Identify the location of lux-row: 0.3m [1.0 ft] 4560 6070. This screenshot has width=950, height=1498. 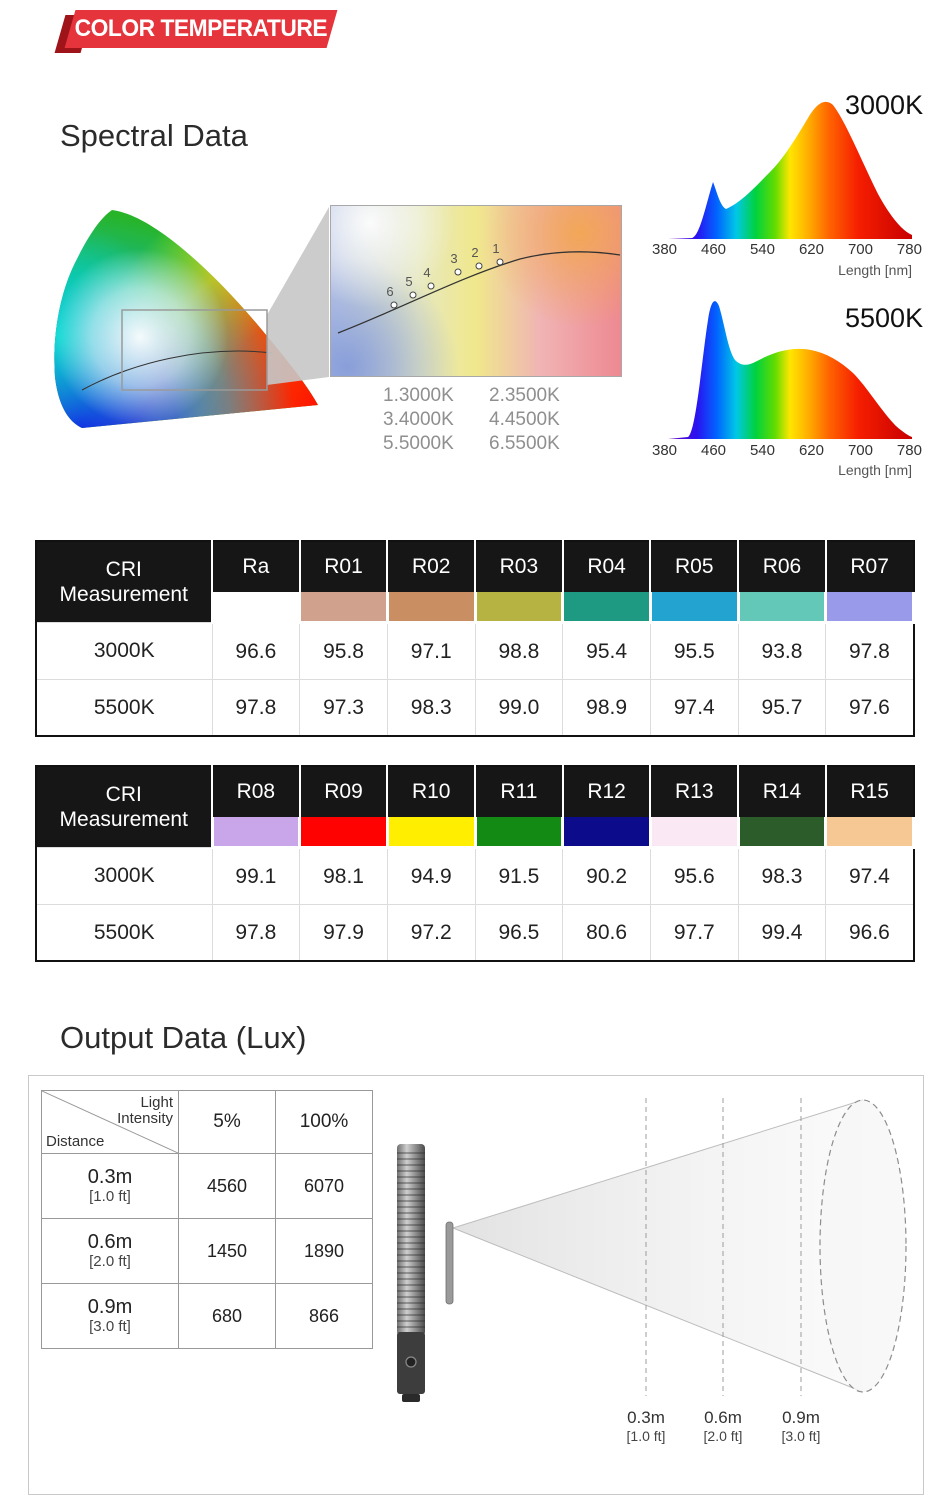
(207, 1186).